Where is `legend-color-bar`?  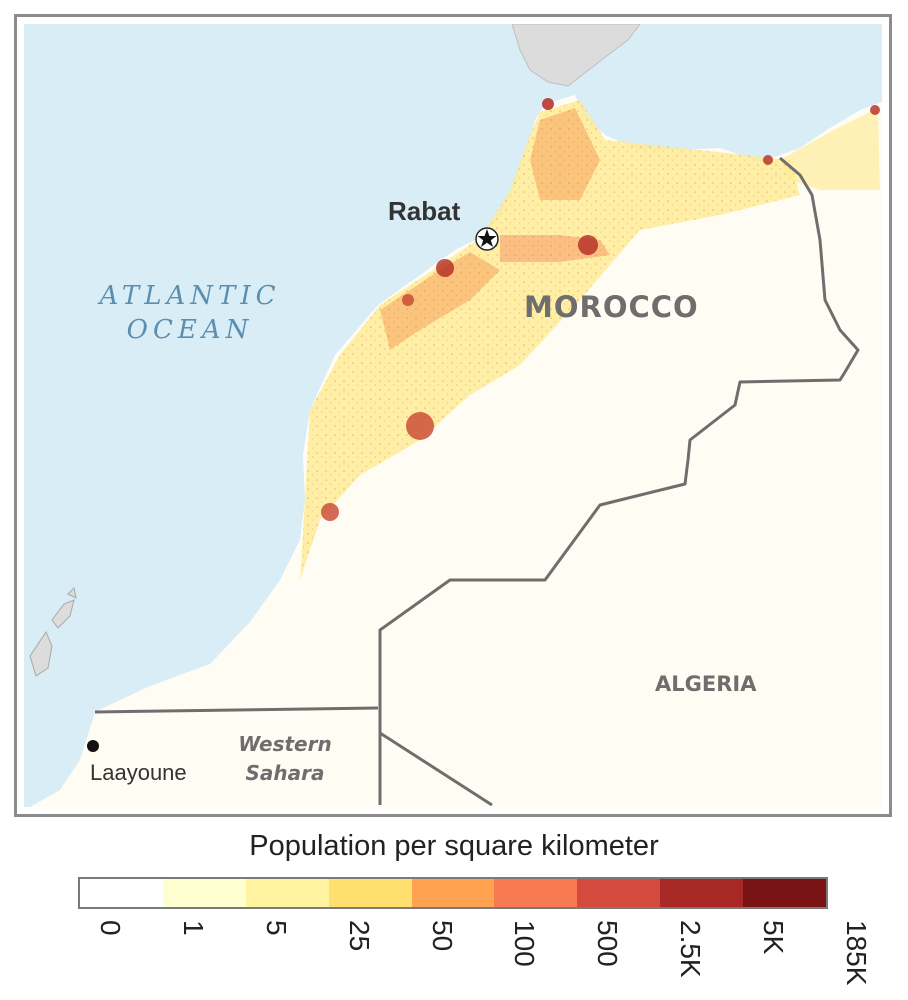 legend-color-bar is located at coordinates (453, 893).